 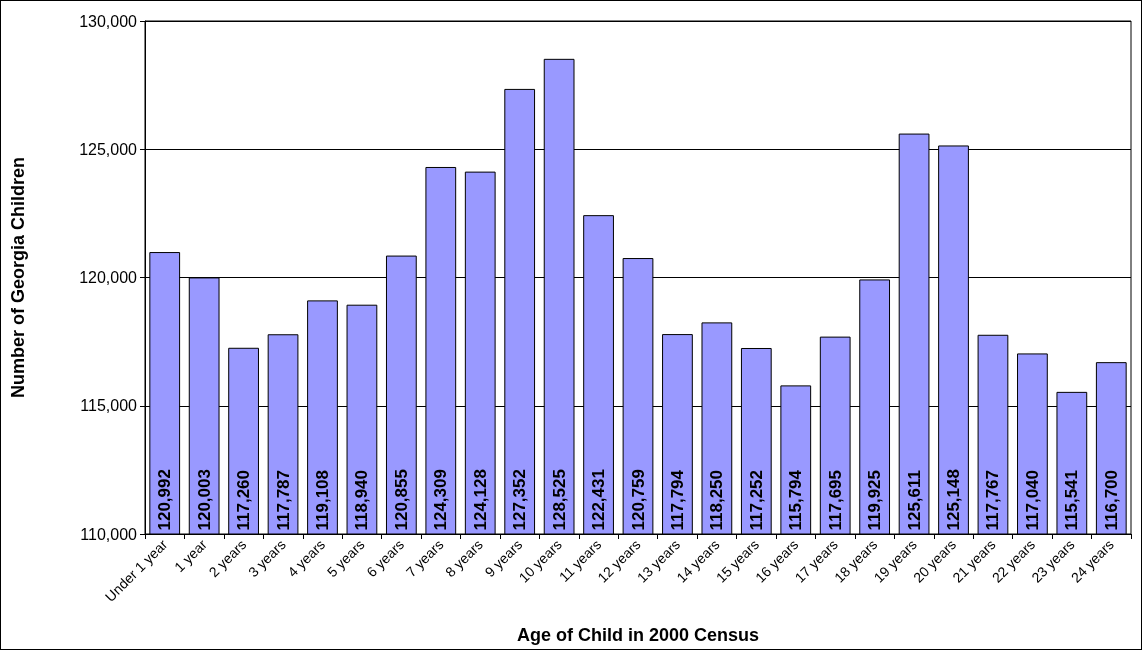 What do you see at coordinates (362, 500) in the screenshot?
I see `data-label: 118,940` at bounding box center [362, 500].